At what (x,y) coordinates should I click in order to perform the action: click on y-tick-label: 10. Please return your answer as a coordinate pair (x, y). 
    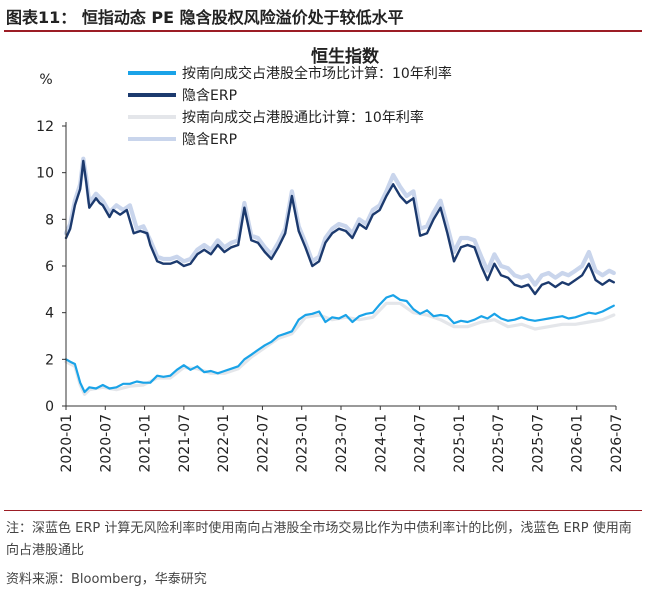
    Looking at the image, I should click on (45, 174).